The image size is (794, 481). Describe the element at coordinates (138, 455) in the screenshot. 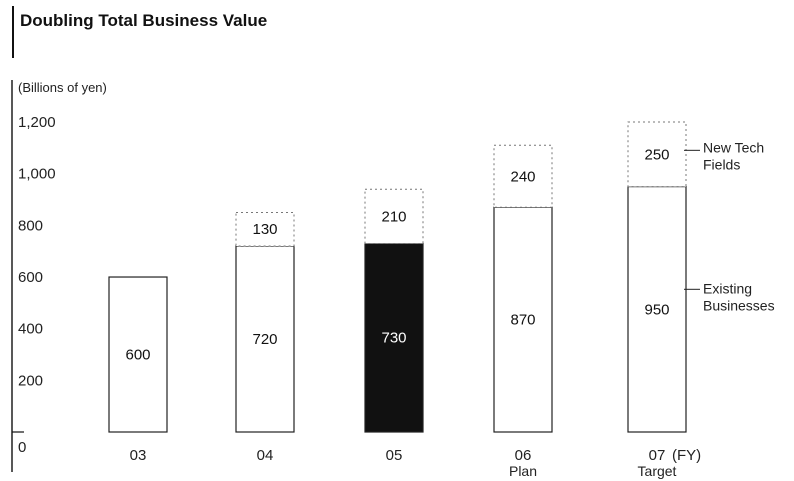

I see `x-tick-label: 03` at that location.